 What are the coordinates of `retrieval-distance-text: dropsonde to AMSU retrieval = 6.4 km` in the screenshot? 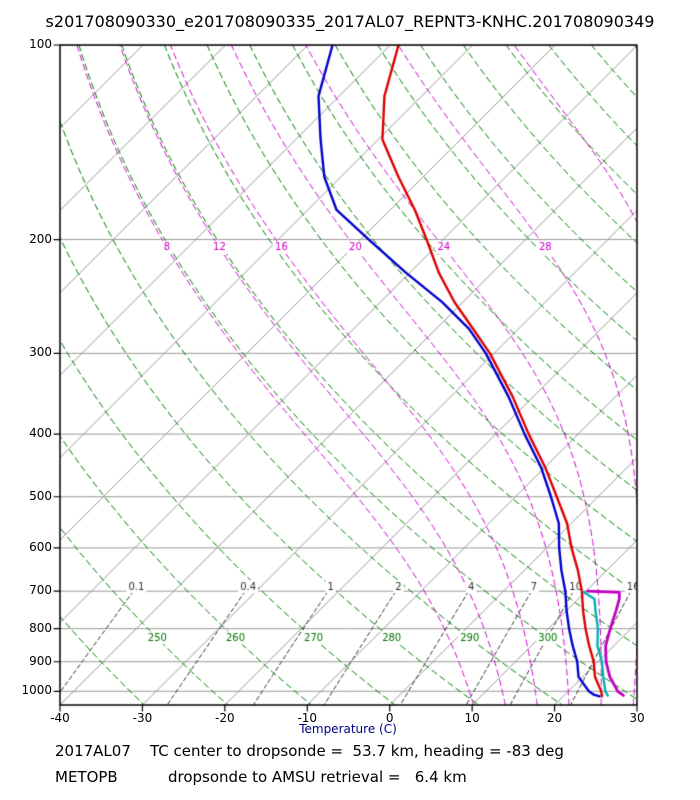 It's located at (317, 777).